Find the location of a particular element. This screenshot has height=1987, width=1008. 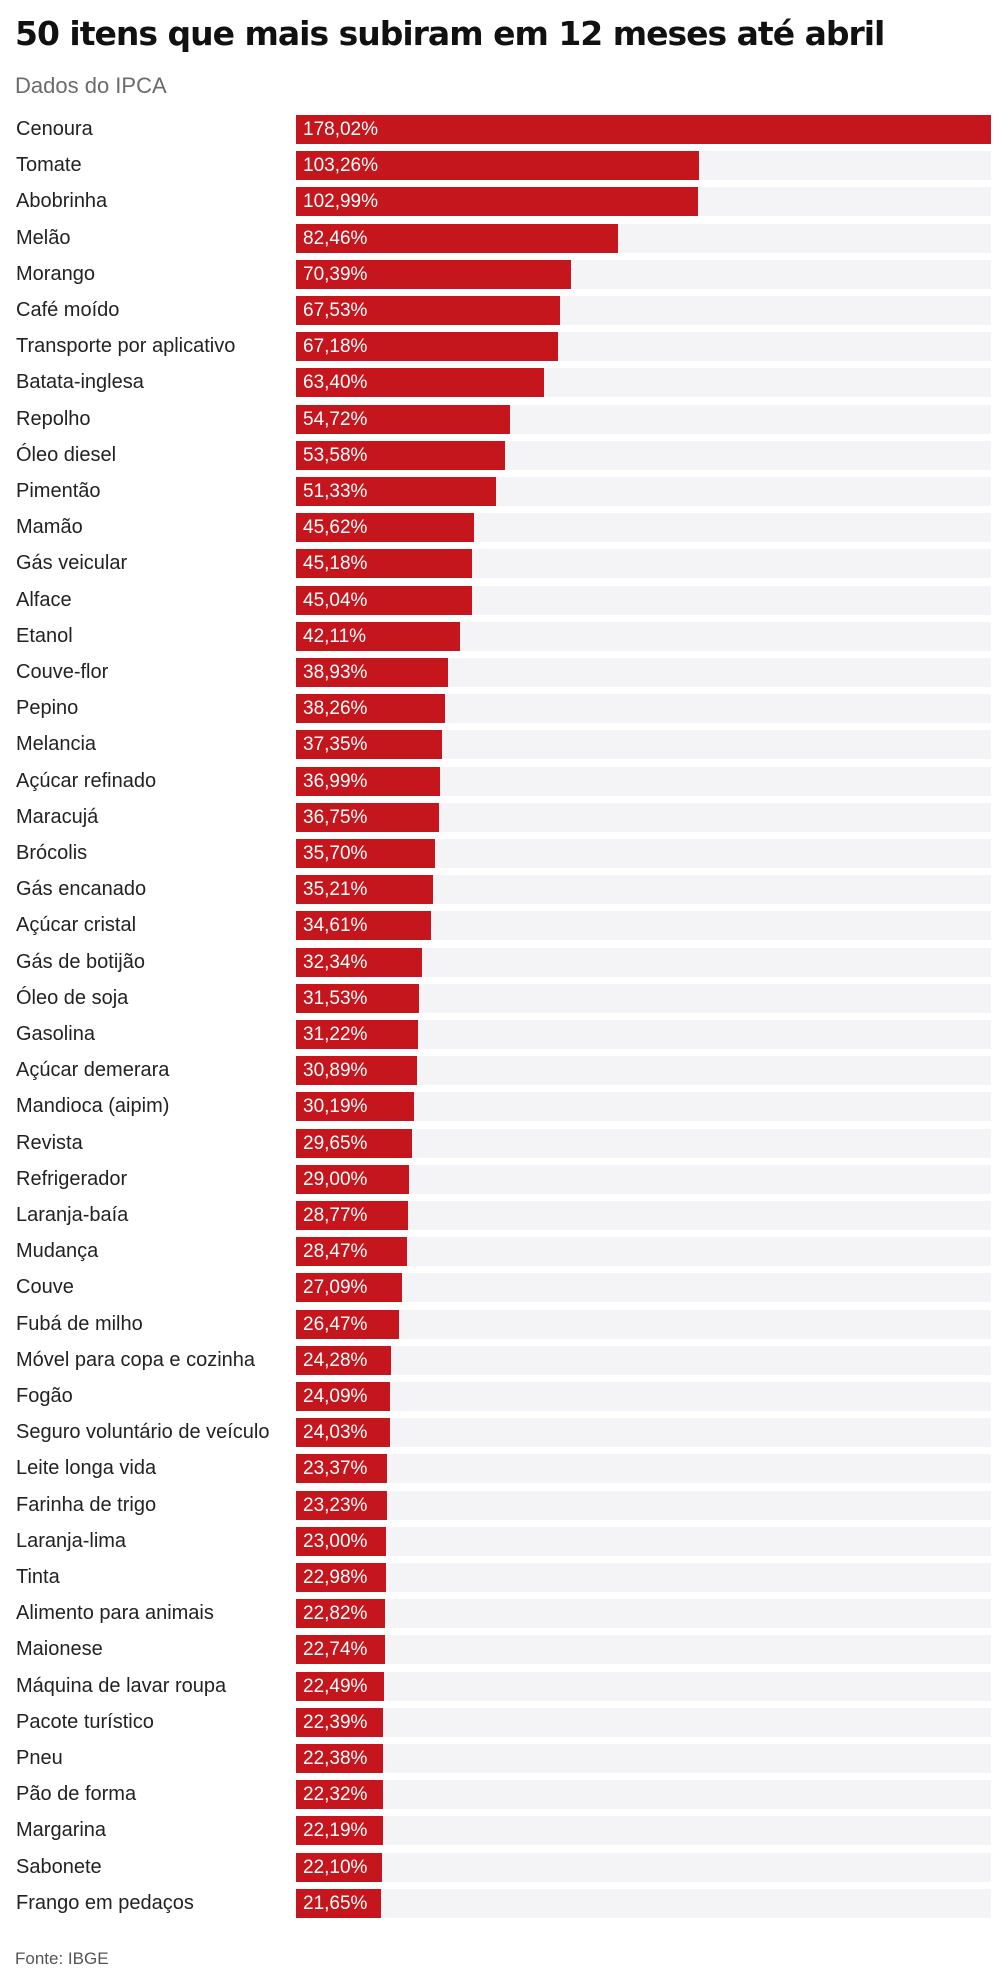

bar: 22,32% is located at coordinates (340, 1795).